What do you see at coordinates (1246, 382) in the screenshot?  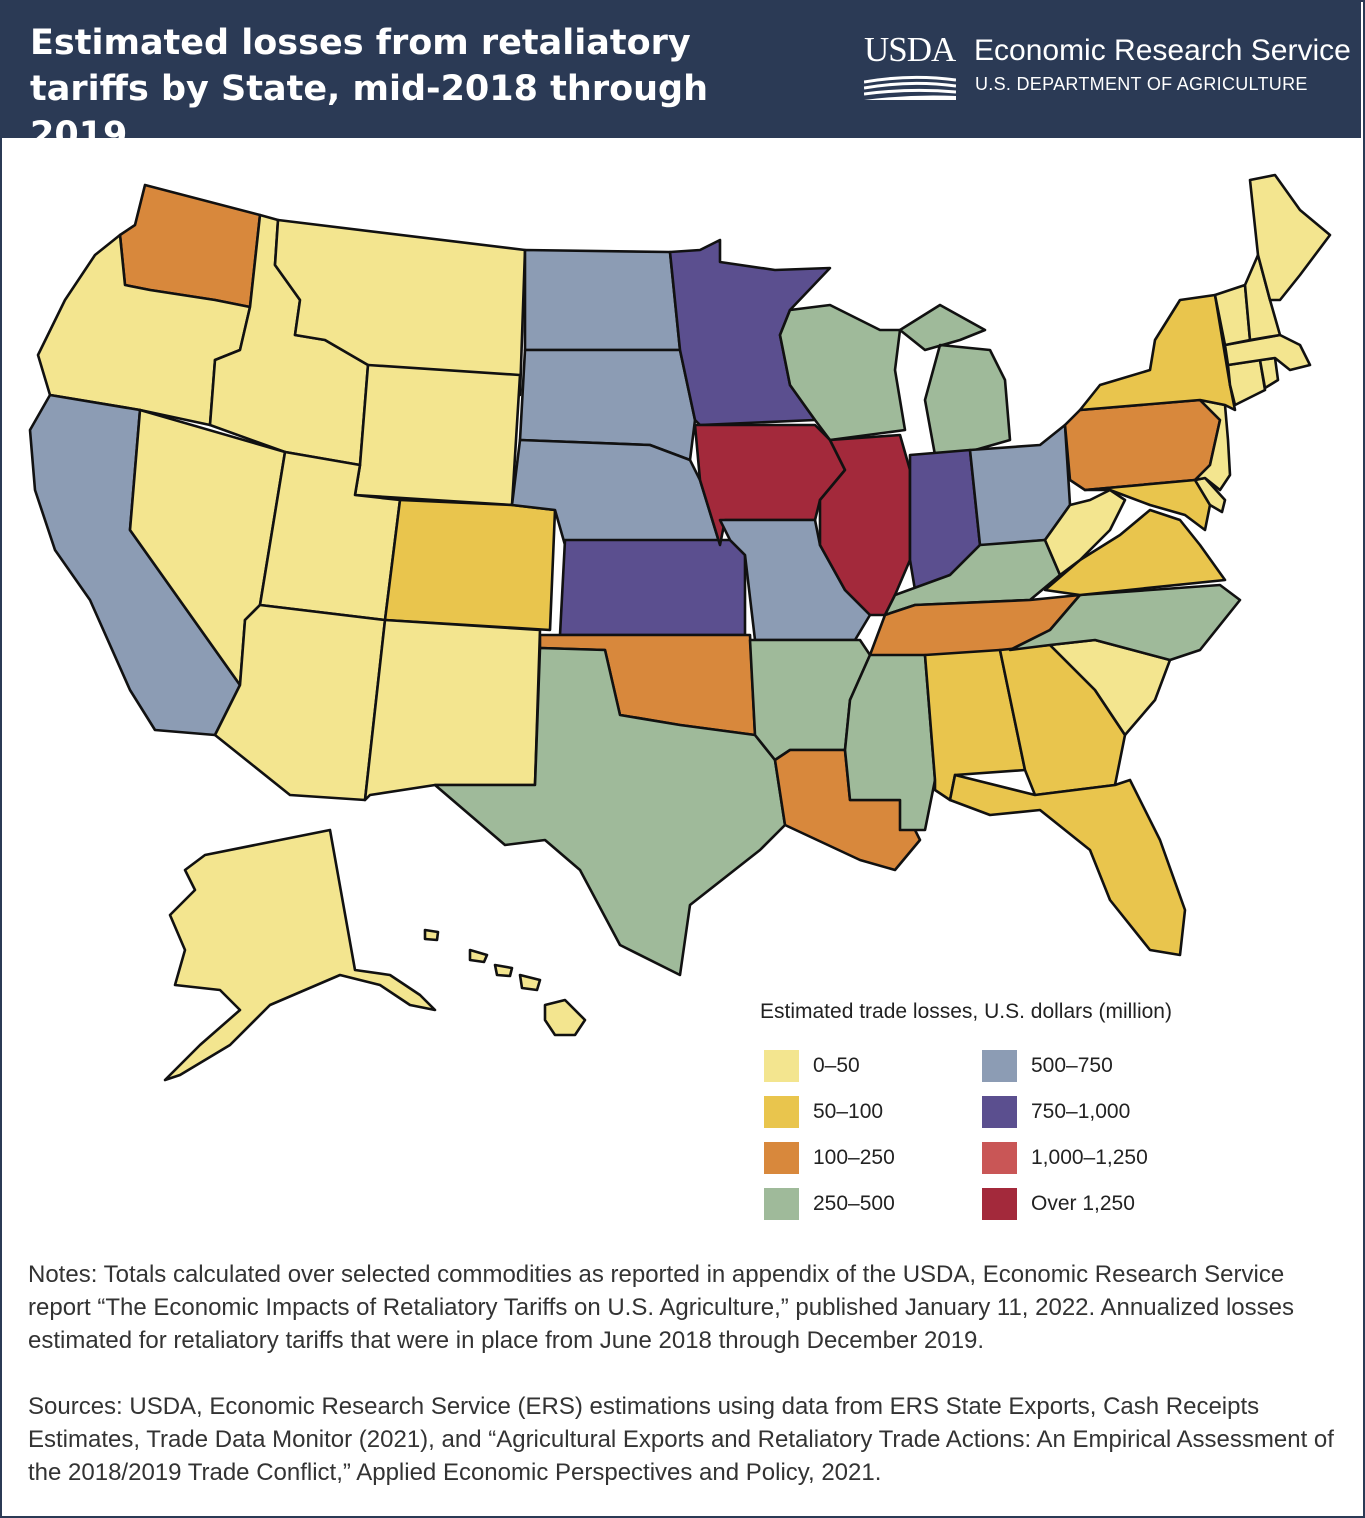 I see `state-ct` at bounding box center [1246, 382].